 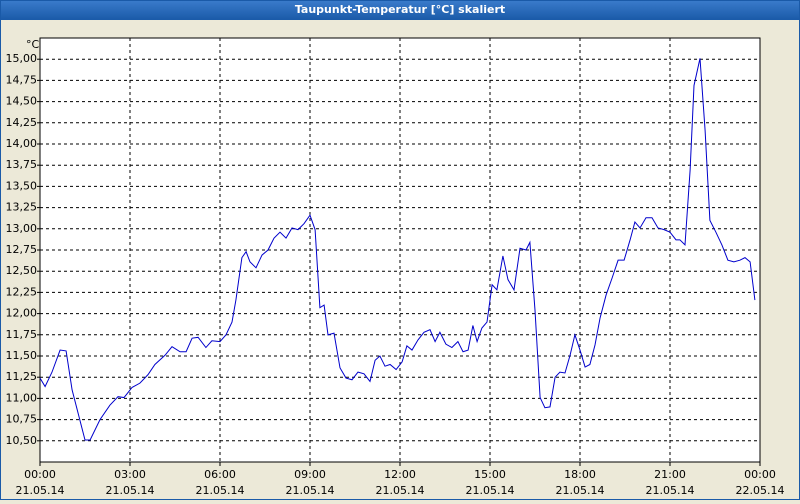 I want to click on y-tick-label: 14,00, so click(x=22, y=143).